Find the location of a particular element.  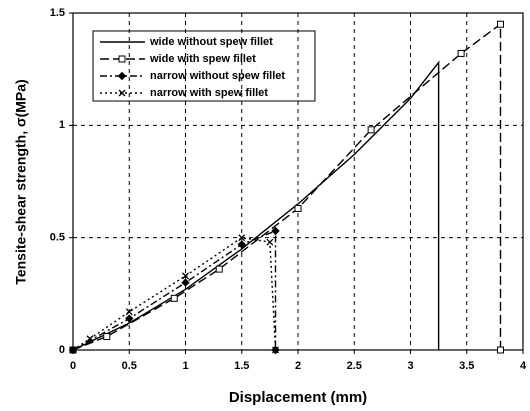

x-tick-label: 2.5 is located at coordinates (354, 366).